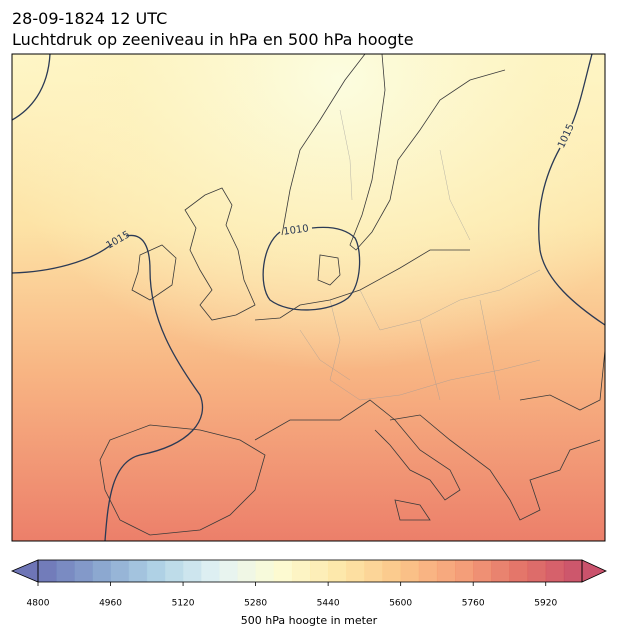 This screenshot has height=639, width=618. Describe the element at coordinates (328, 604) in the screenshot. I see `colorbar-tick-label: 5440` at that location.